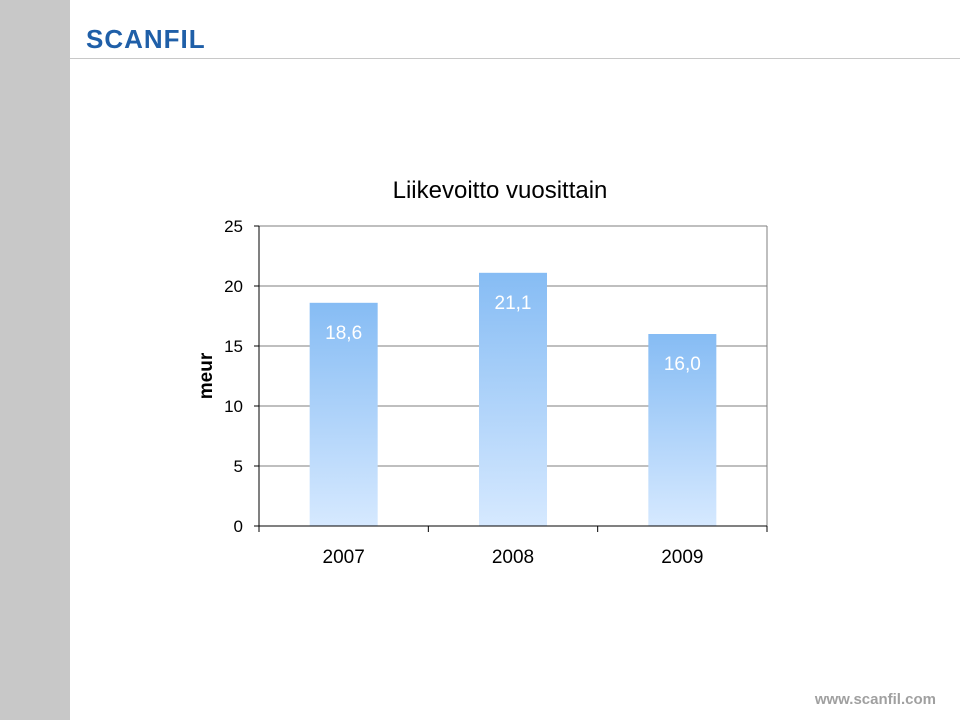  Describe the element at coordinates (233, 406) in the screenshot. I see `y-tick-label: 10` at that location.